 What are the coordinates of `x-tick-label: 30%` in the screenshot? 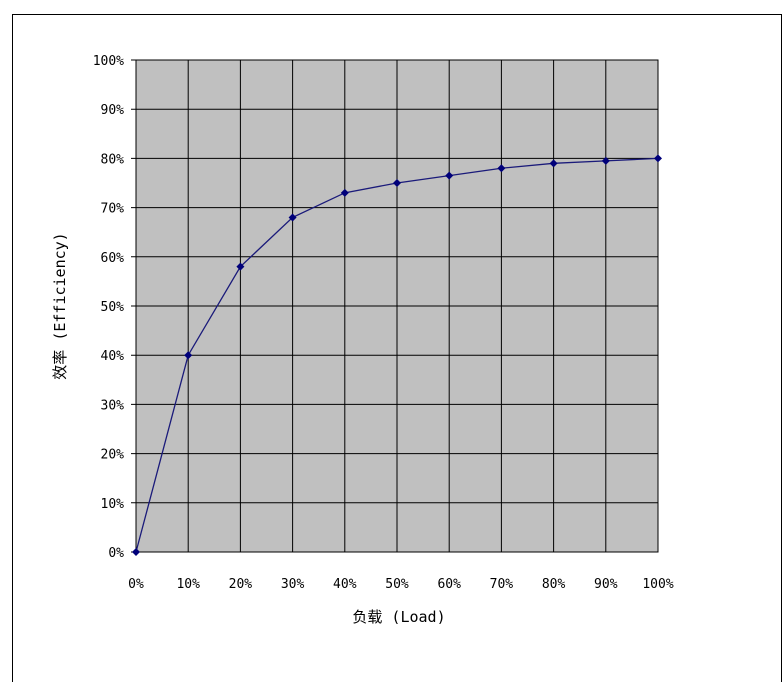 It's located at (293, 584).